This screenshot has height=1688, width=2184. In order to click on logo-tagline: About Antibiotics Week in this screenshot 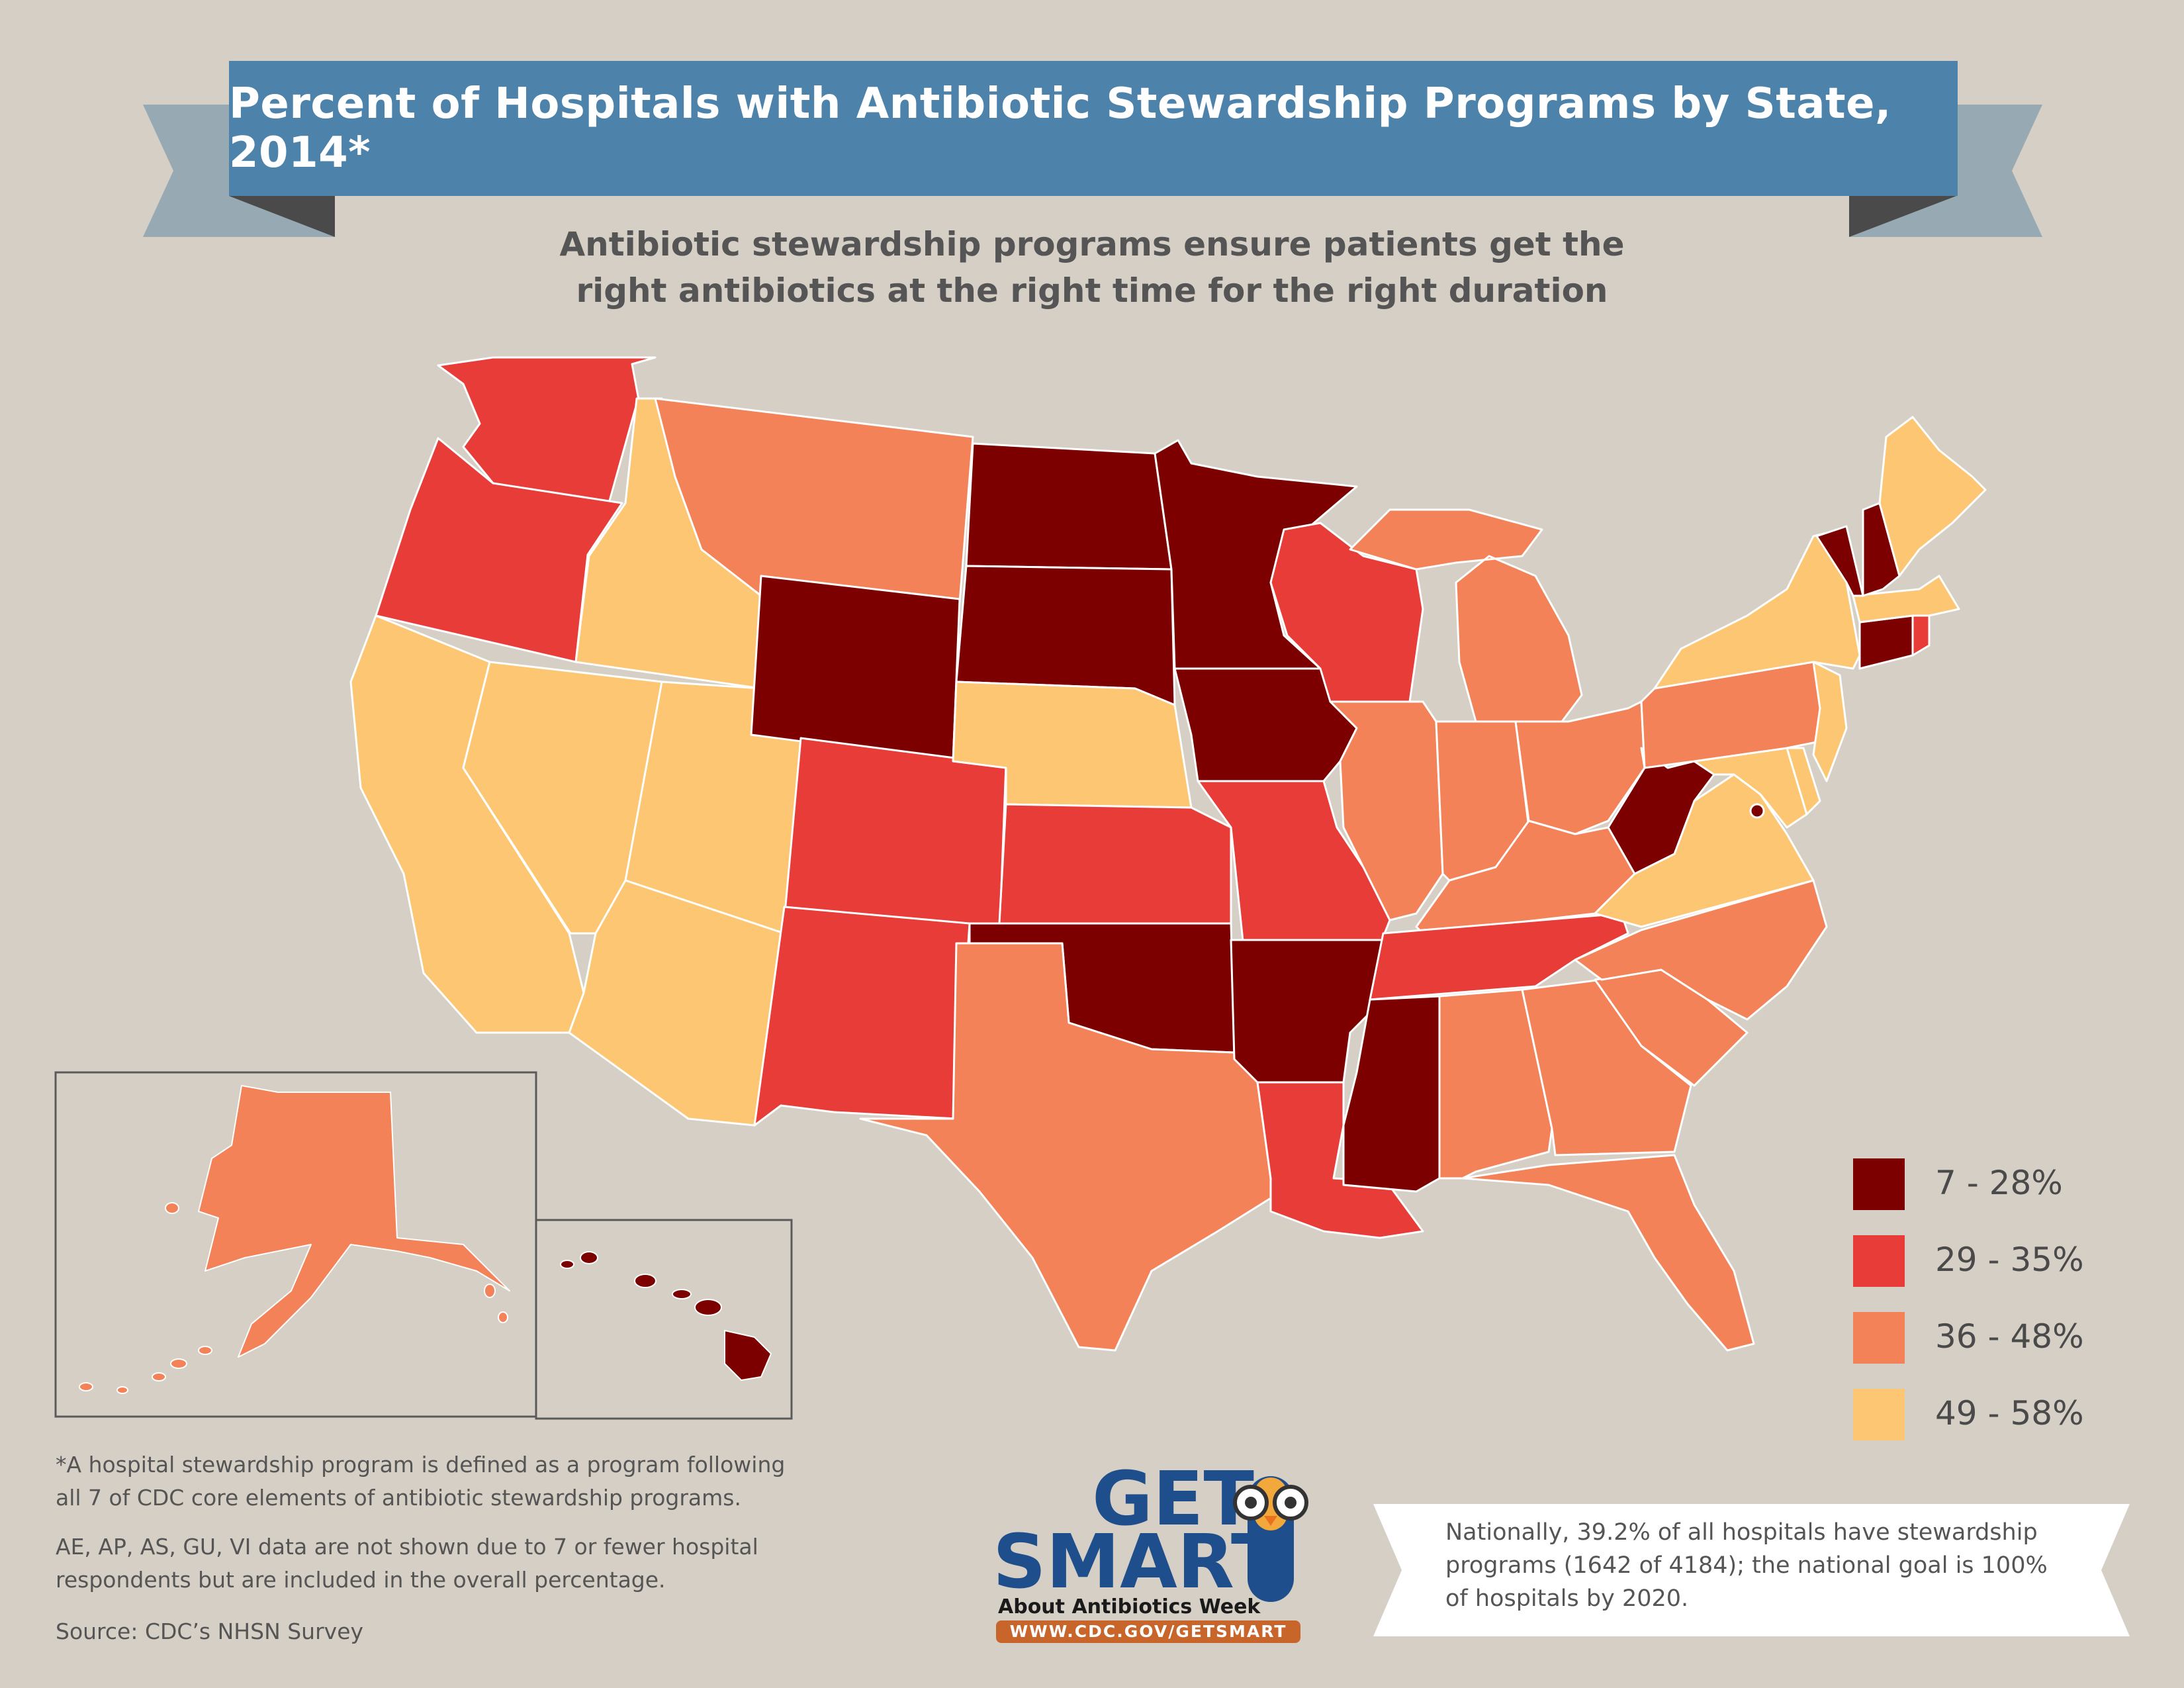, I will do `click(1129, 1606)`.